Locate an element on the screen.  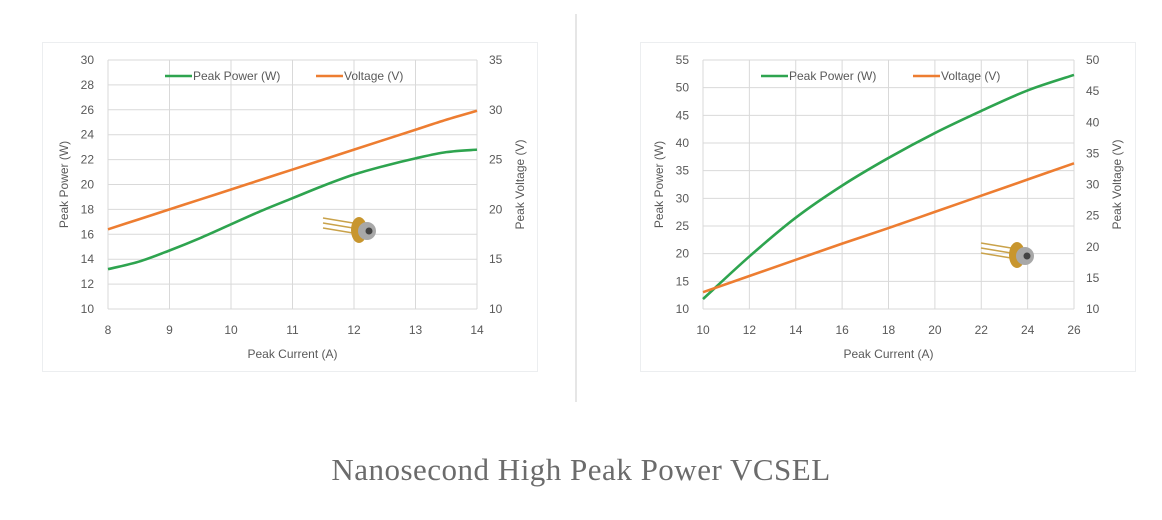
y-tick-label: 16 is located at coordinates (88, 234).